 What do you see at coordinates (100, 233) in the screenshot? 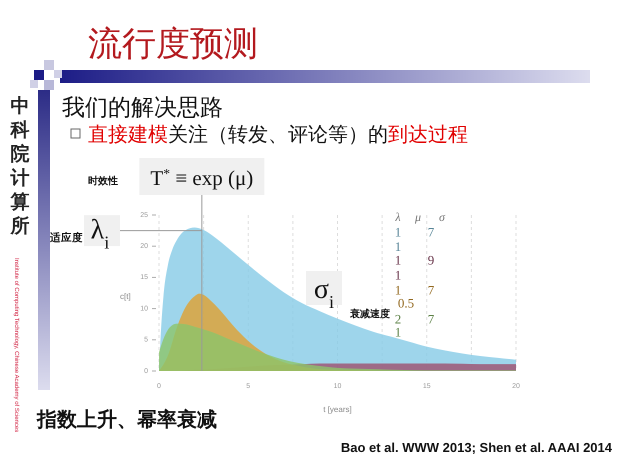
I see `ref-line-label: λ$_{i}$` at bounding box center [100, 233].